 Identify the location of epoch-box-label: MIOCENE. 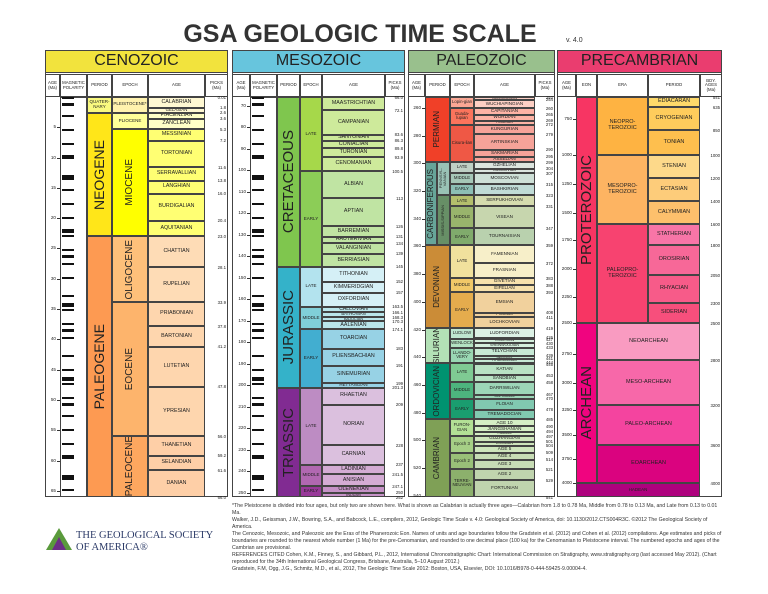
(129, 183).